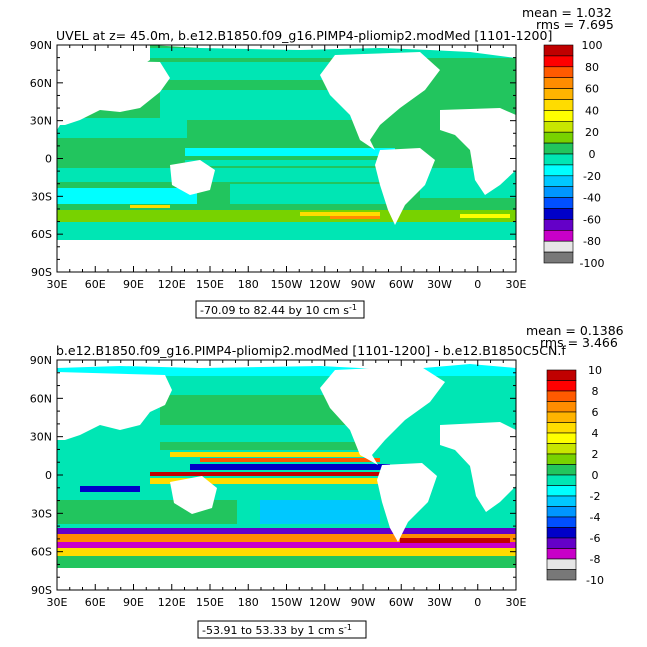 The width and height of the screenshot is (647, 647). Describe the element at coordinates (41, 83) in the screenshot. I see `y-tick-label: 60N` at that location.